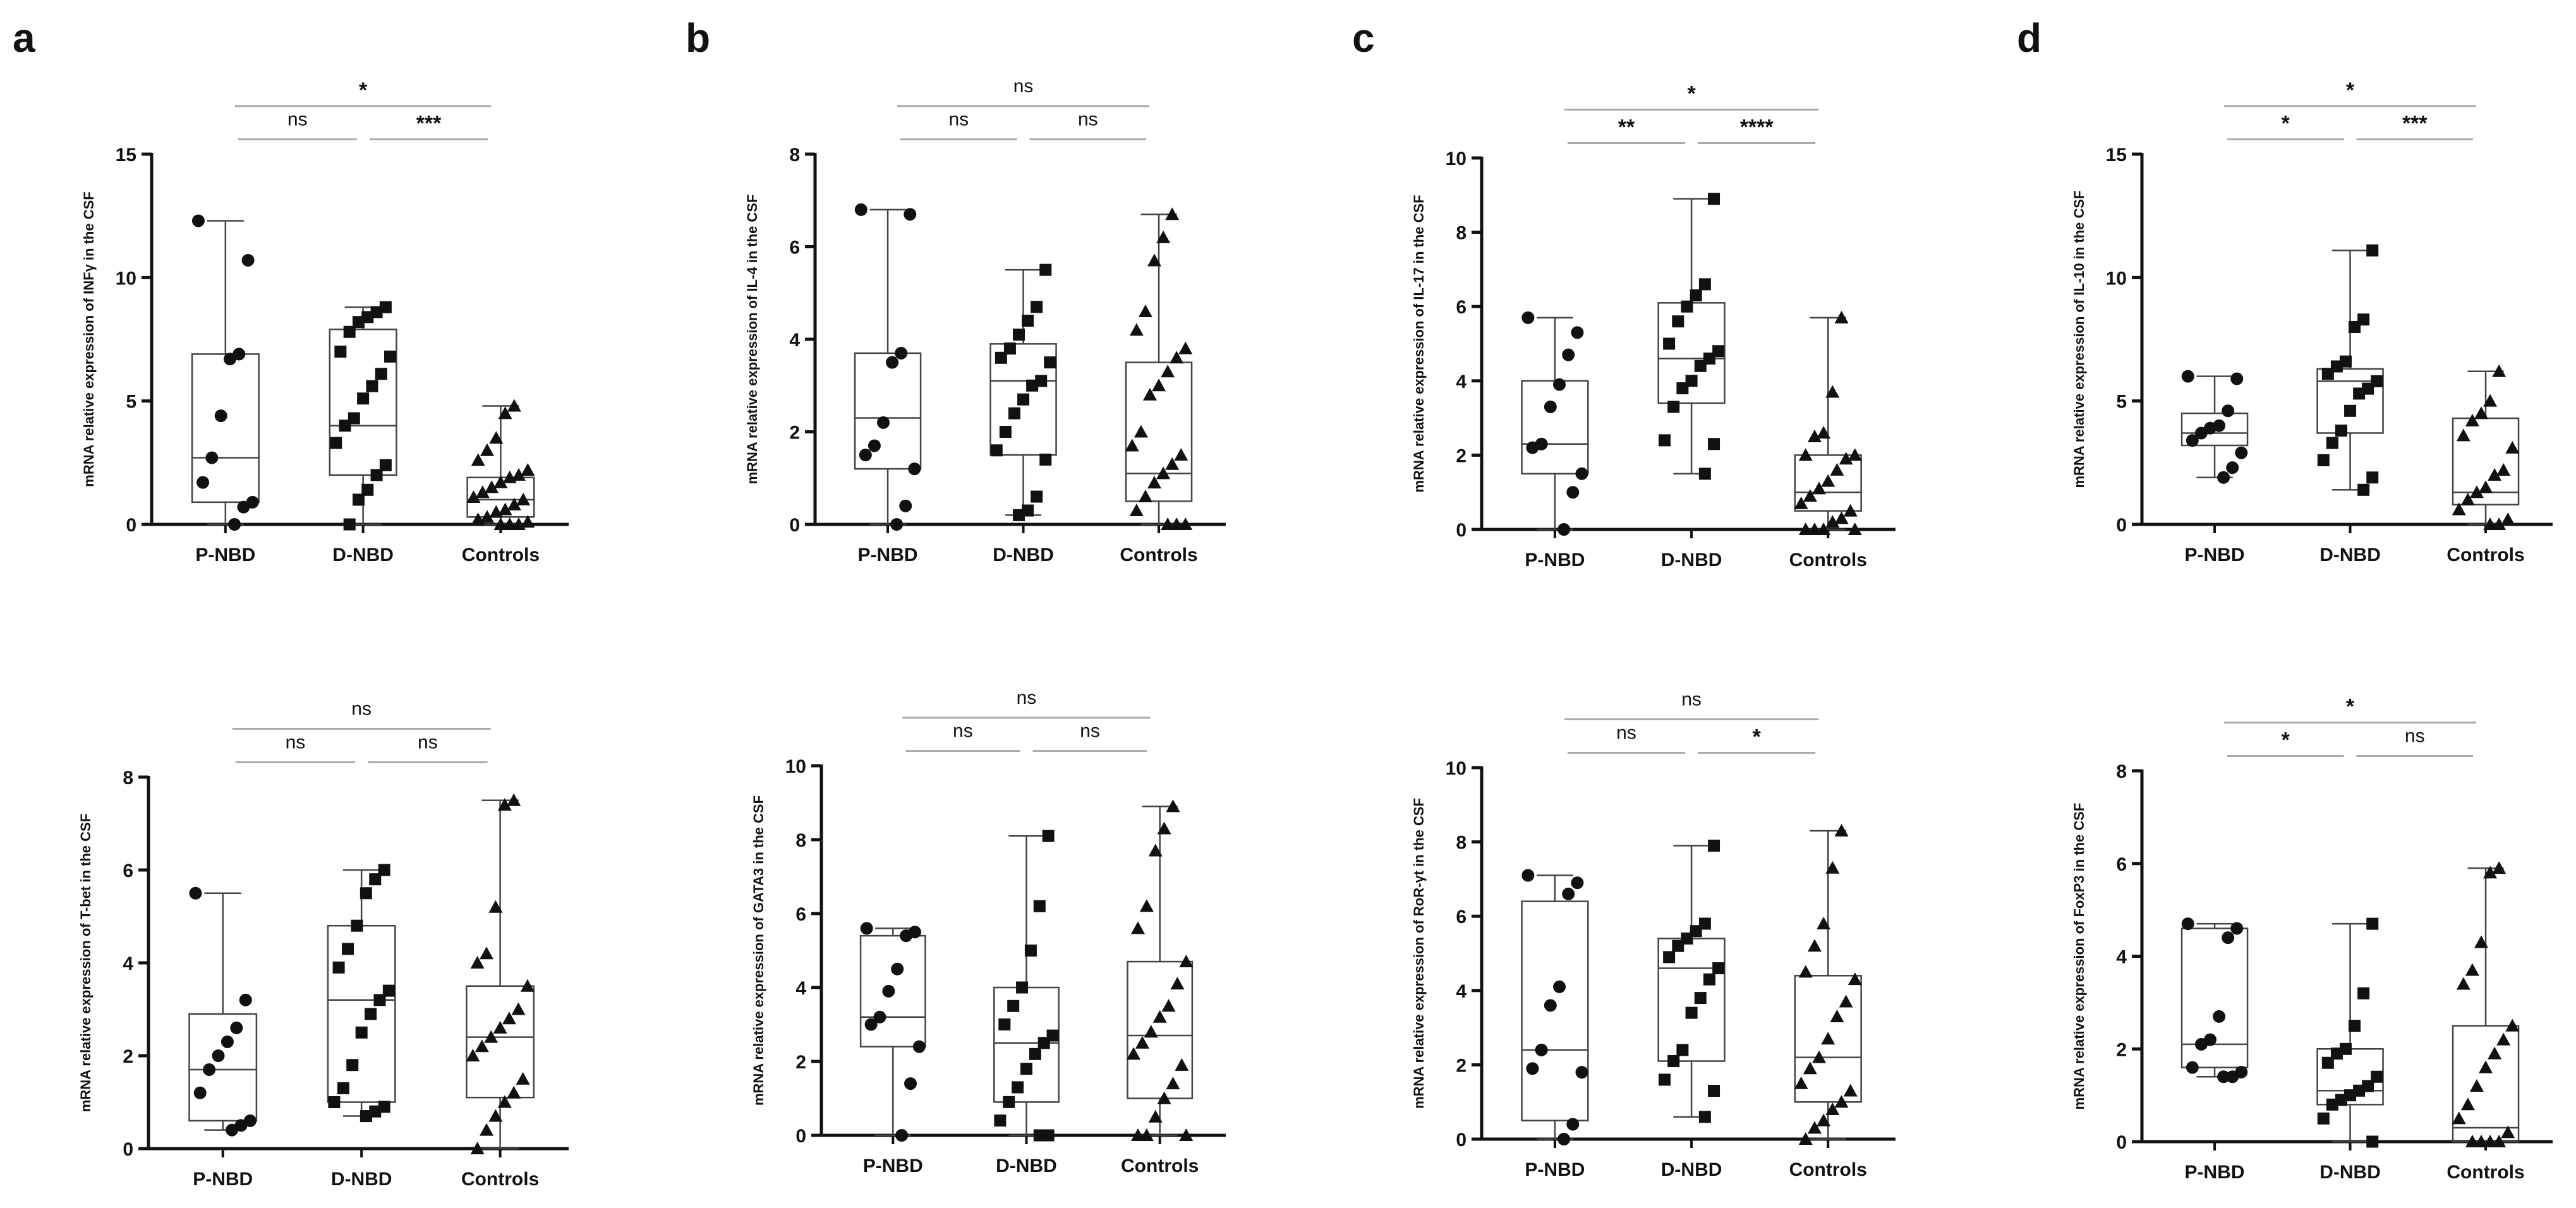  What do you see at coordinates (1023, 392) in the screenshot?
I see `box-d-nbd` at bounding box center [1023, 392].